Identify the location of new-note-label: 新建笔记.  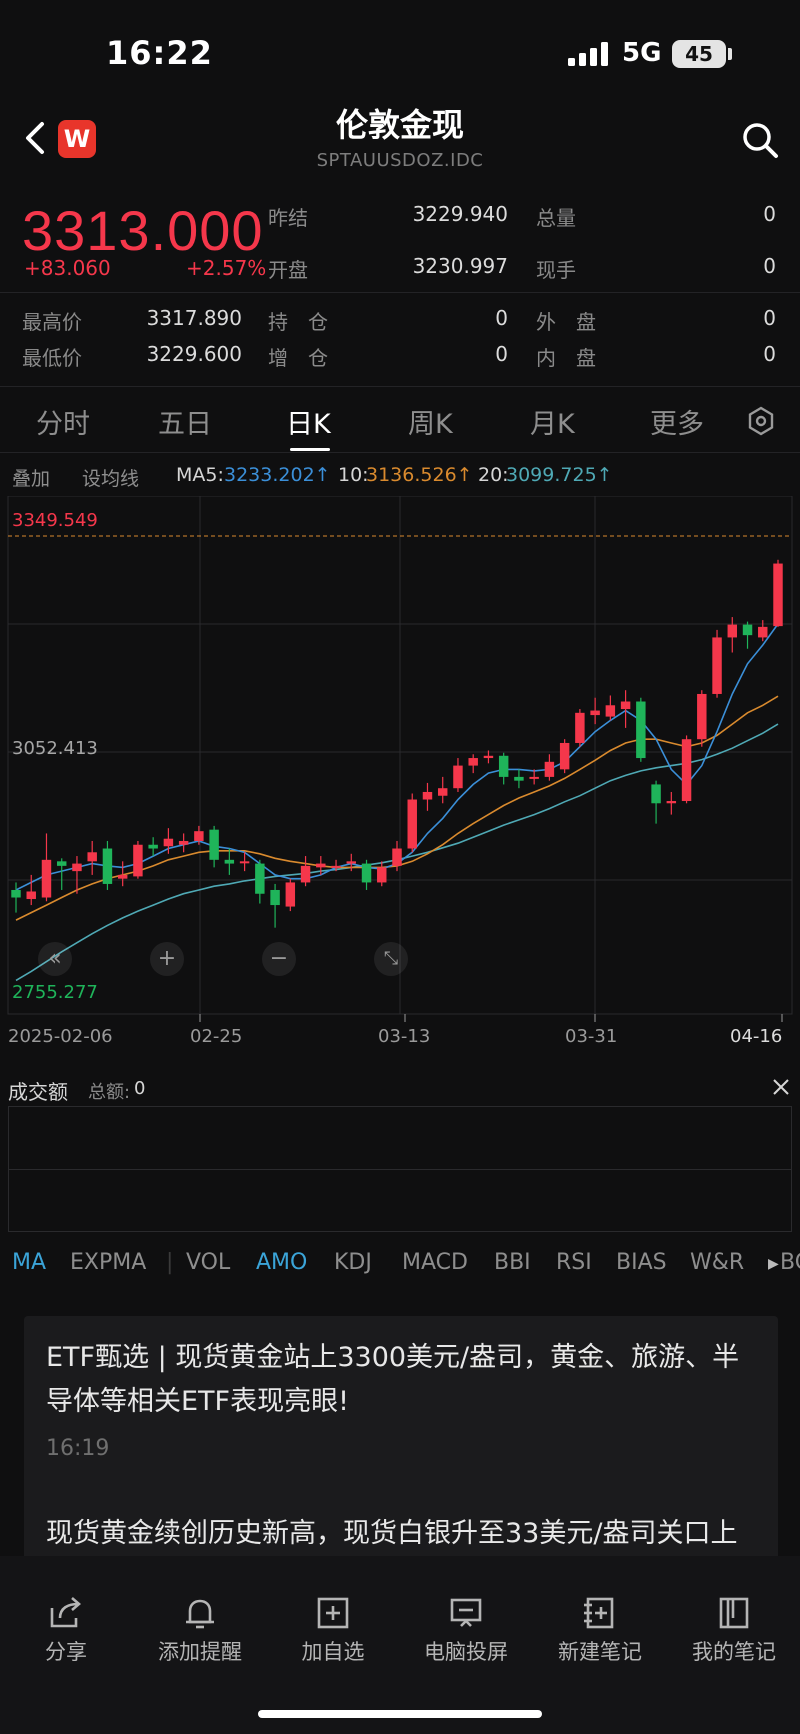
(600, 1652).